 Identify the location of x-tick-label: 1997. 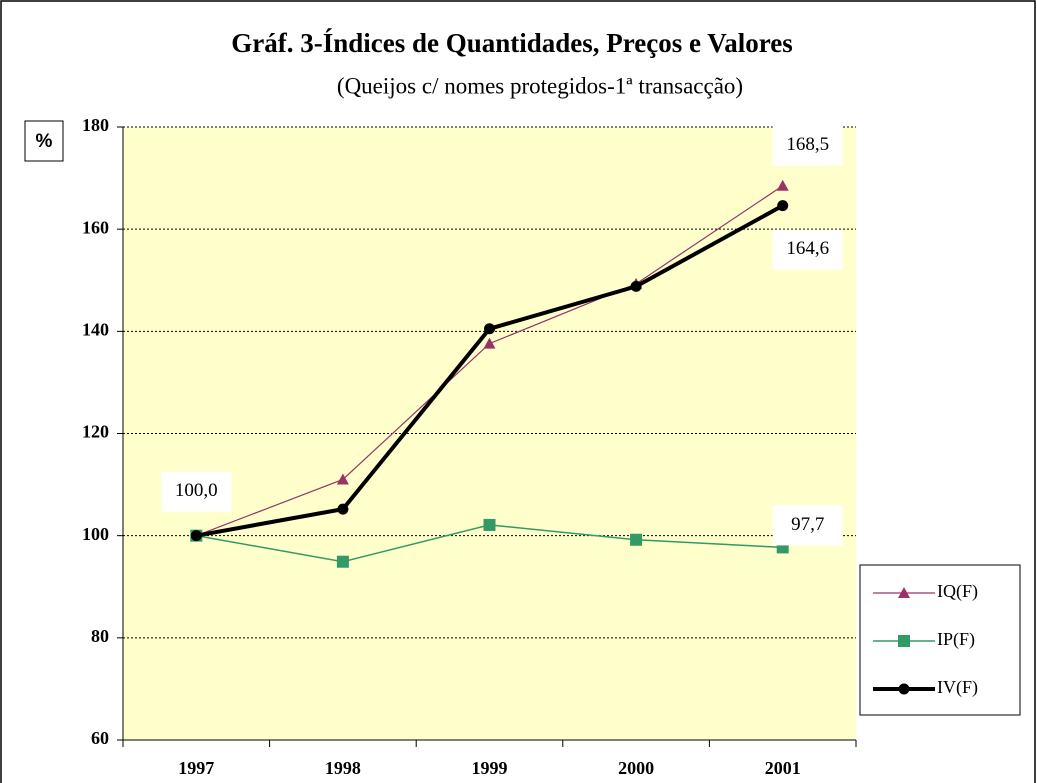
(196, 768).